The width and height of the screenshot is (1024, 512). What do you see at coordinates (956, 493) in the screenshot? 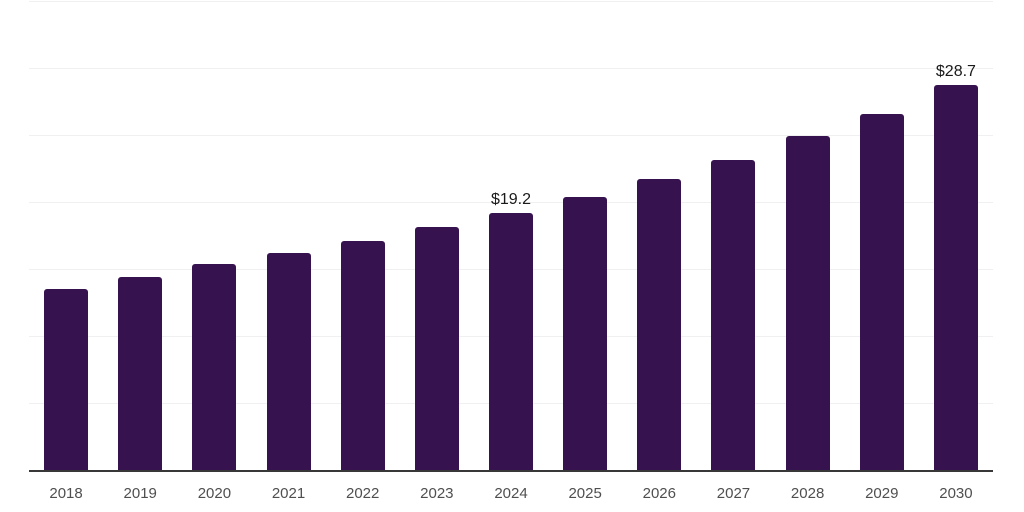
I see `x-tick-2030: 2030` at bounding box center [956, 493].